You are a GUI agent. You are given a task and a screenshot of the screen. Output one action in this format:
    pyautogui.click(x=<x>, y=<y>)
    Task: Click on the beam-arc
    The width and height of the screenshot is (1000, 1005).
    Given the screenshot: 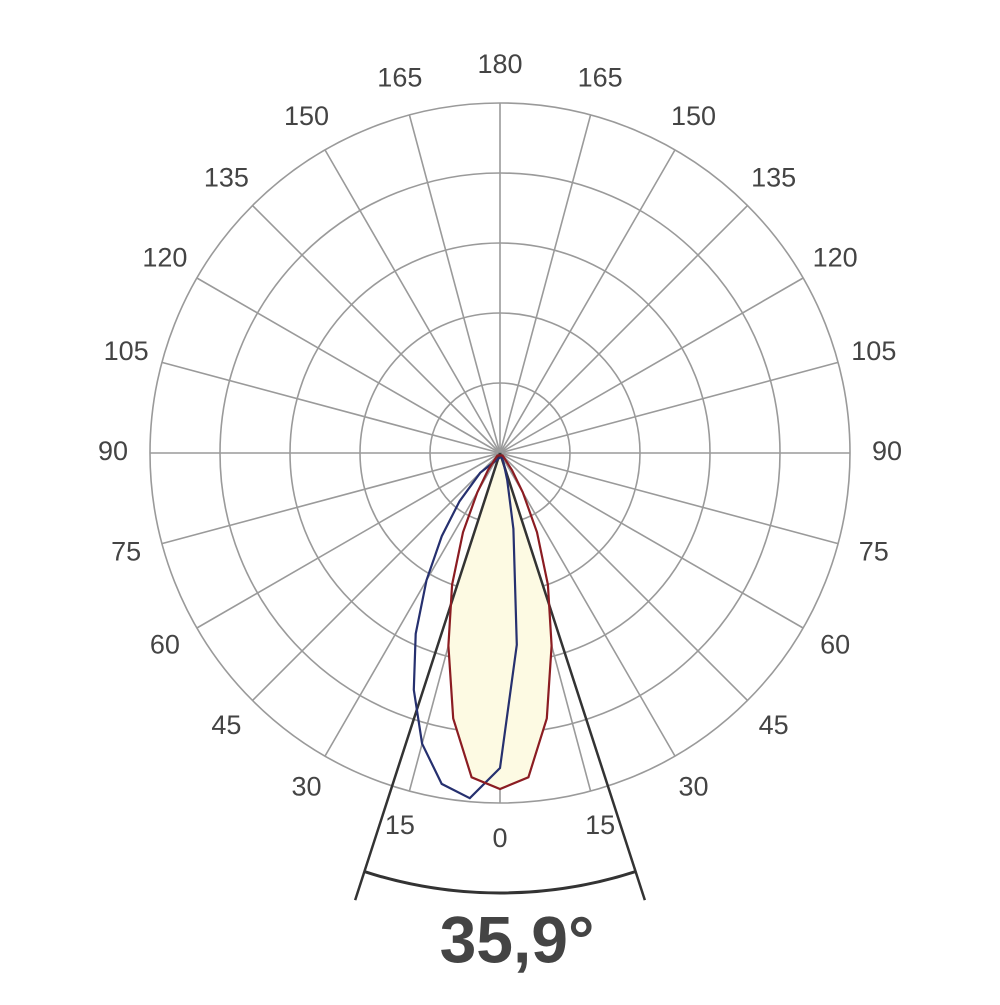 What is the action you would take?
    pyautogui.click(x=500, y=882)
    